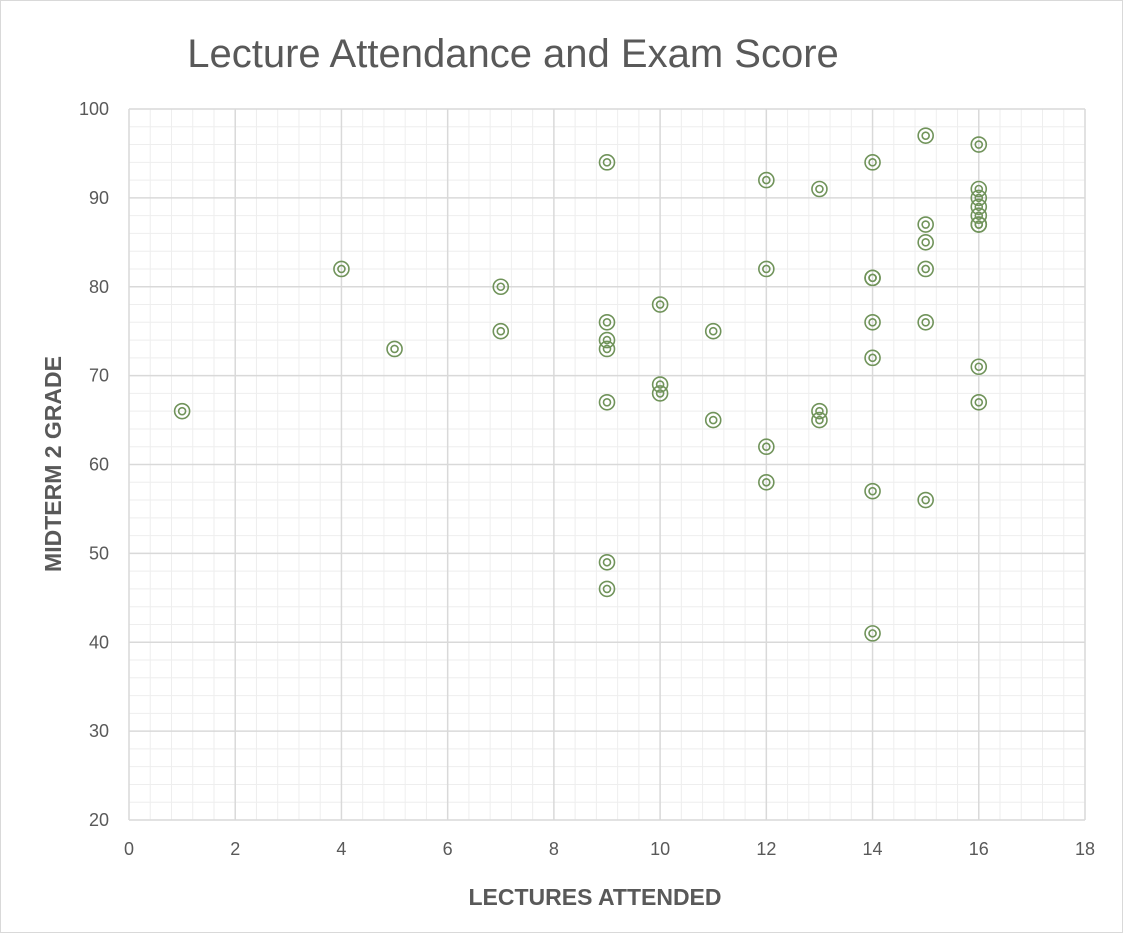 This screenshot has height=934, width=1123. What do you see at coordinates (53, 464) in the screenshot?
I see `y-axis-title: MIDTERM 2 GRADE` at bounding box center [53, 464].